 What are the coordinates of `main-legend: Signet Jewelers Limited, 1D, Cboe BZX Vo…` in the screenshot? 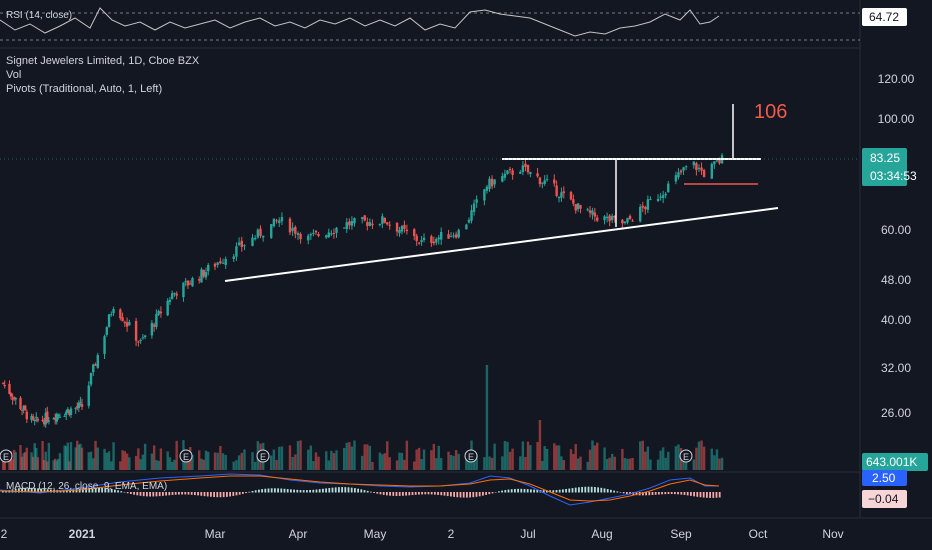 It's located at (102, 75).